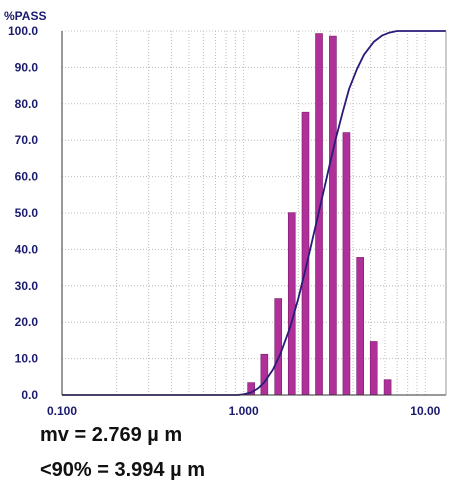 Image resolution: width=457 pixels, height=497 pixels. Describe the element at coordinates (62, 411) in the screenshot. I see `x-tick-label: 0.100` at that location.